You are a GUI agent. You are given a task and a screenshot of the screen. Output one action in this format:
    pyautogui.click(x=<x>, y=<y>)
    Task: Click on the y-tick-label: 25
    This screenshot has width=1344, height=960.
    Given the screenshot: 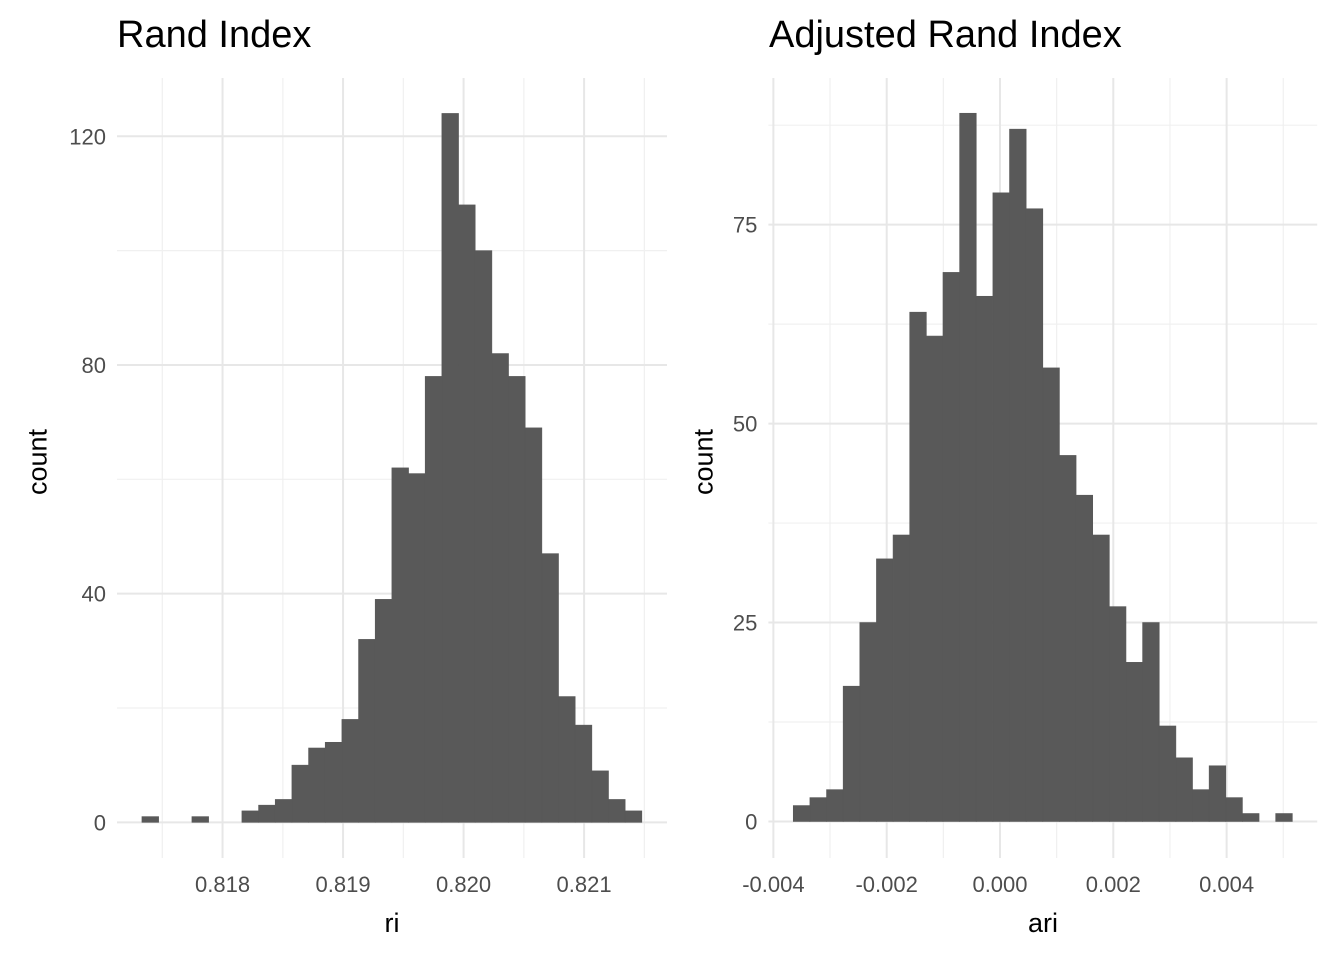 What is the action you would take?
    pyautogui.click(x=745, y=623)
    